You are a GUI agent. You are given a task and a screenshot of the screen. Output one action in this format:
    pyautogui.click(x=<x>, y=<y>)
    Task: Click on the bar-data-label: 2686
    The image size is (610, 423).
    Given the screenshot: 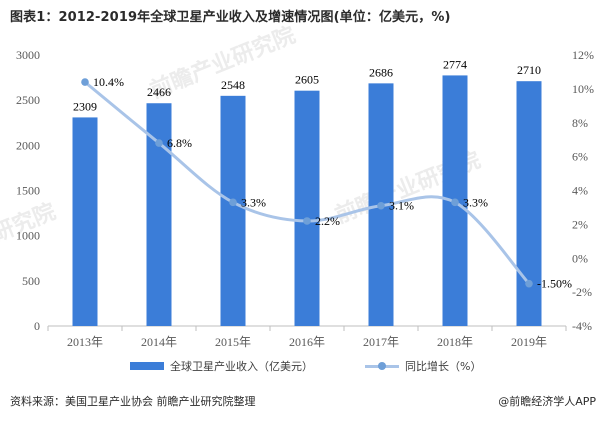 What is the action you would take?
    pyautogui.click(x=381, y=72)
    